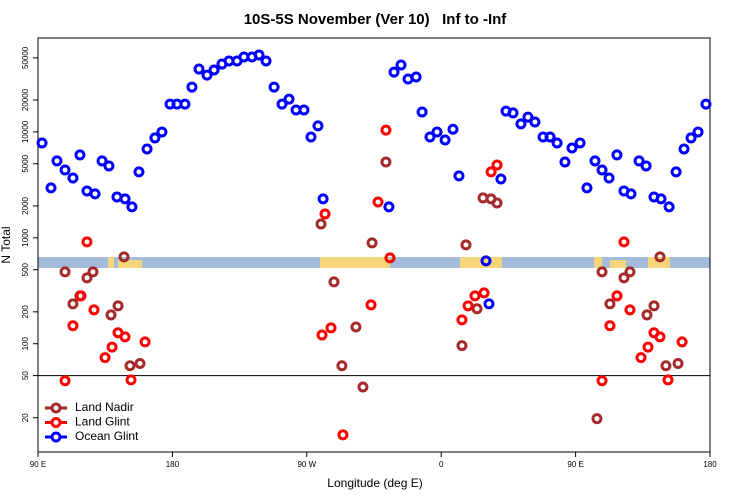  I want to click on y-tick-label: 100, so click(25, 344).